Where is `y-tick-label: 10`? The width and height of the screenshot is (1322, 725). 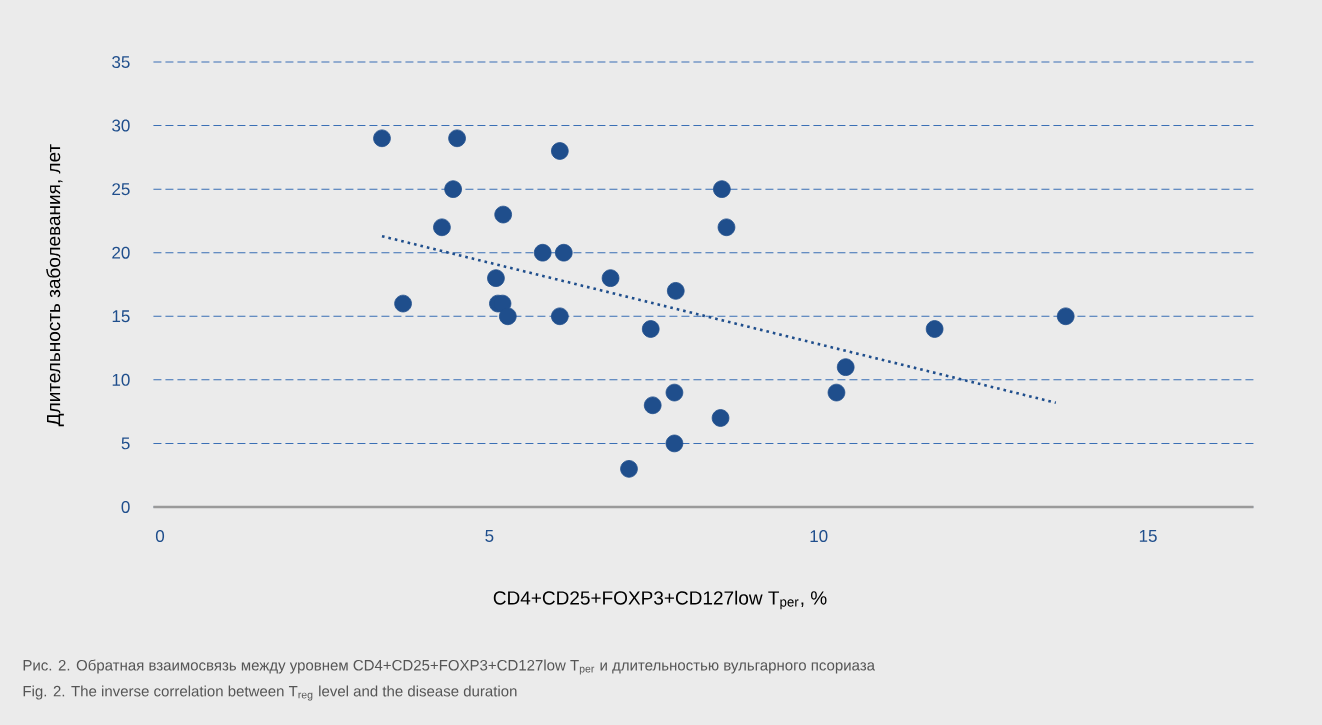 y-tick-label: 10 is located at coordinates (121, 379).